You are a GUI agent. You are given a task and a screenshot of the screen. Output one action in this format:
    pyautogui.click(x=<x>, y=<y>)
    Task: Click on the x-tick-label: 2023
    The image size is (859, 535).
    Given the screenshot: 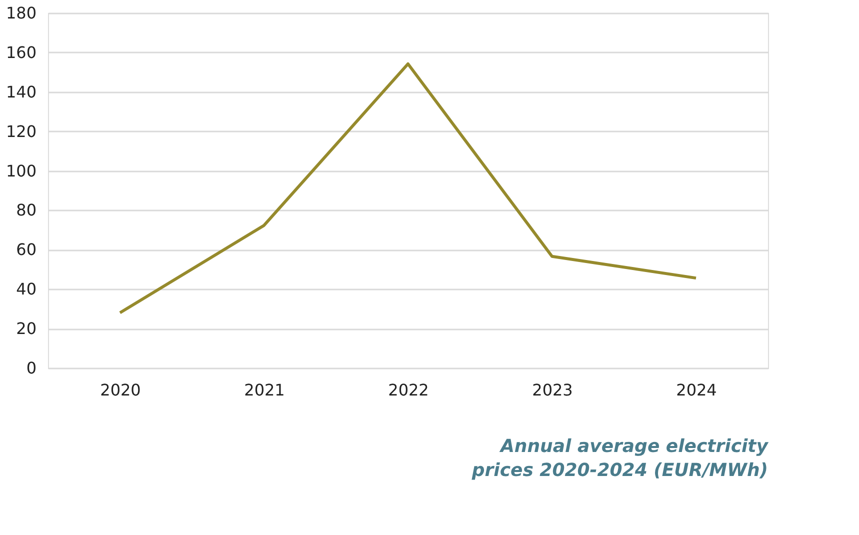 What is the action you would take?
    pyautogui.click(x=552, y=390)
    